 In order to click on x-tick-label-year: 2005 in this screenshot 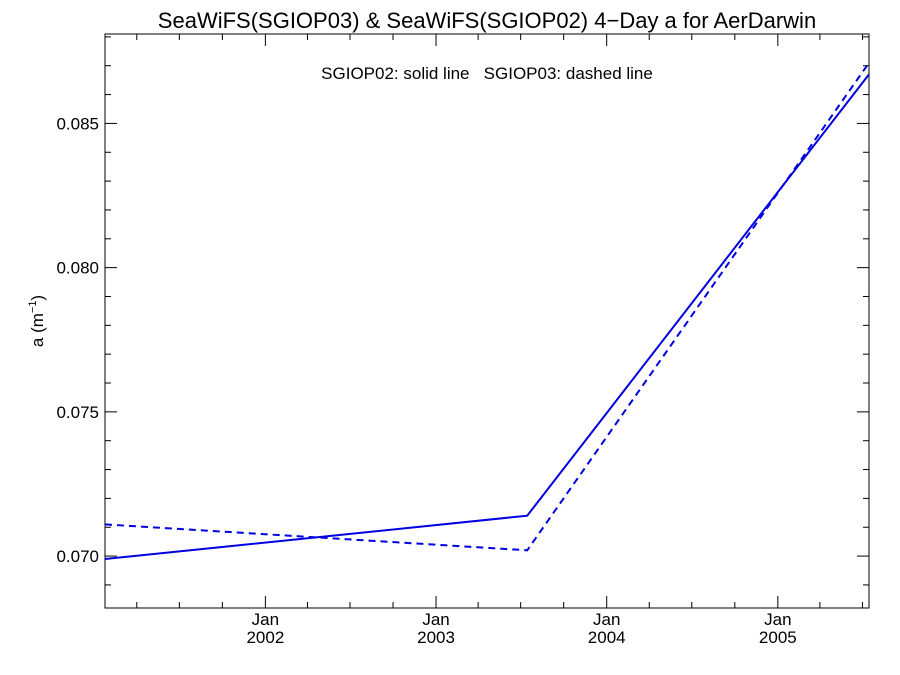, I will do `click(778, 637)`.